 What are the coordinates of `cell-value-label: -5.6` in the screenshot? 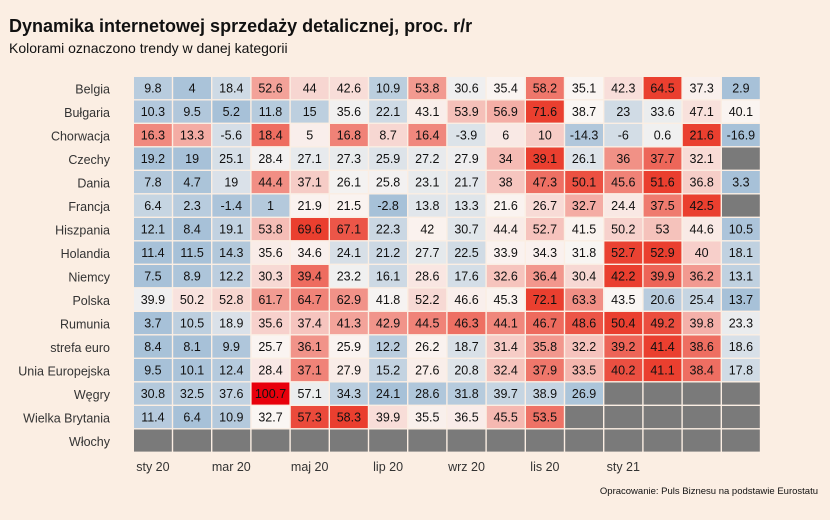 It's located at (232, 136).